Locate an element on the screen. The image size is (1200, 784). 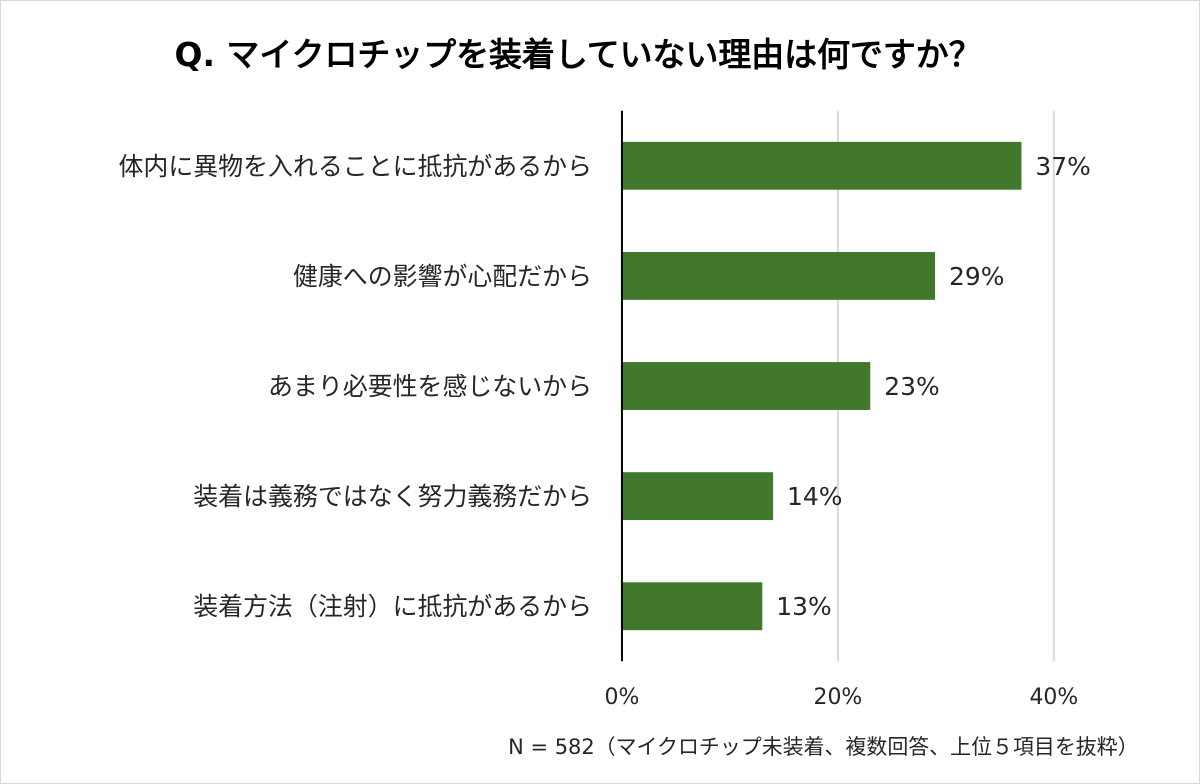
x-tick-label-2: 40% is located at coordinates (1053, 697).